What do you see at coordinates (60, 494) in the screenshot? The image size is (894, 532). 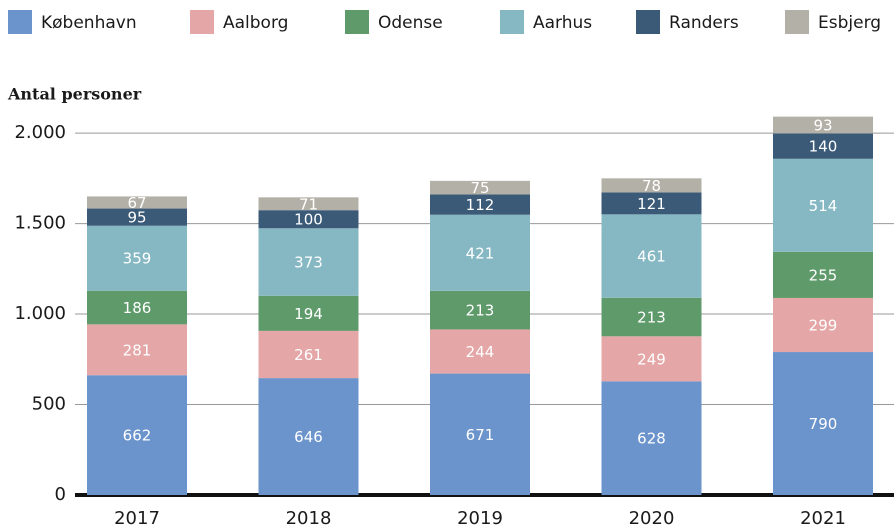 I see `y-tick-label: 0` at bounding box center [60, 494].